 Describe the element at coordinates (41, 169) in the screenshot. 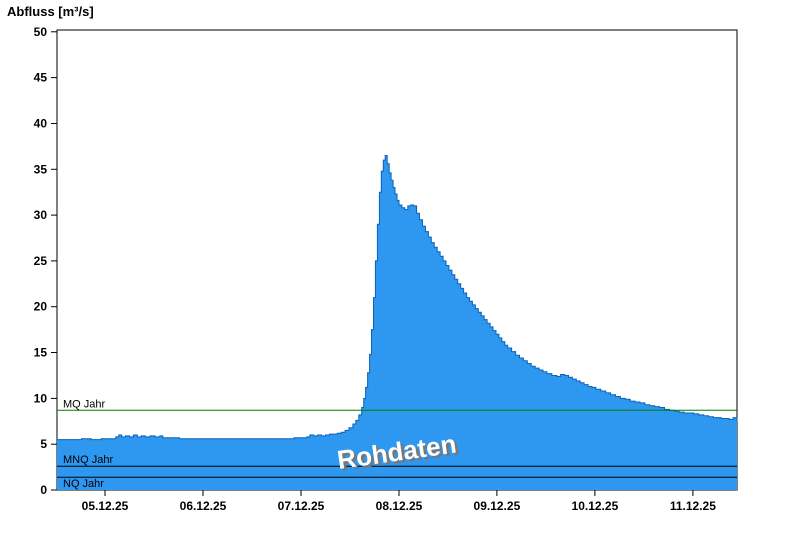

I see `y-tick-label: 35` at that location.